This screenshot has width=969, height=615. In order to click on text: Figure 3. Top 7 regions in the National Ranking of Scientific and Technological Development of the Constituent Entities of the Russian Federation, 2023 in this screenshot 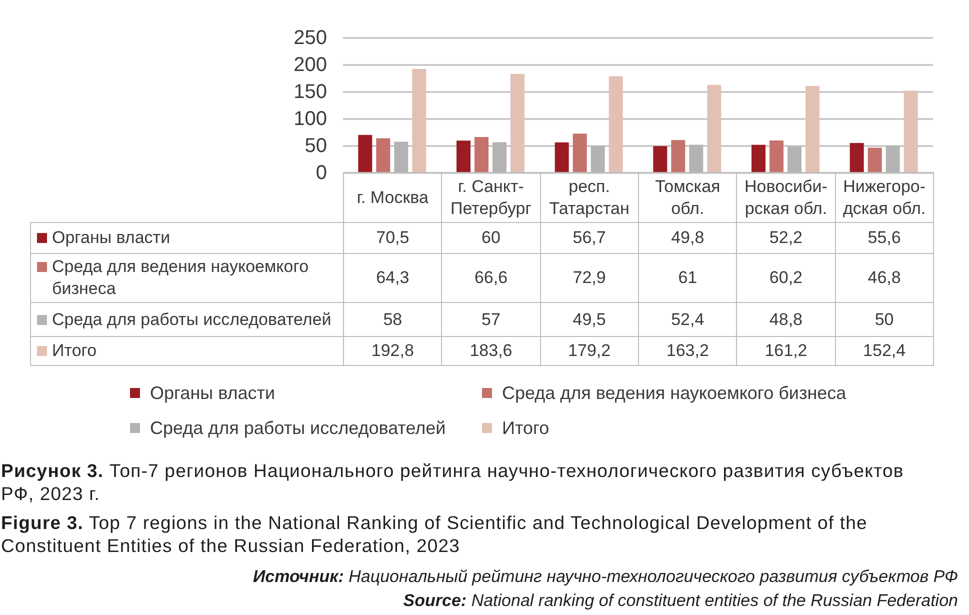, I will do `click(434, 534)`.